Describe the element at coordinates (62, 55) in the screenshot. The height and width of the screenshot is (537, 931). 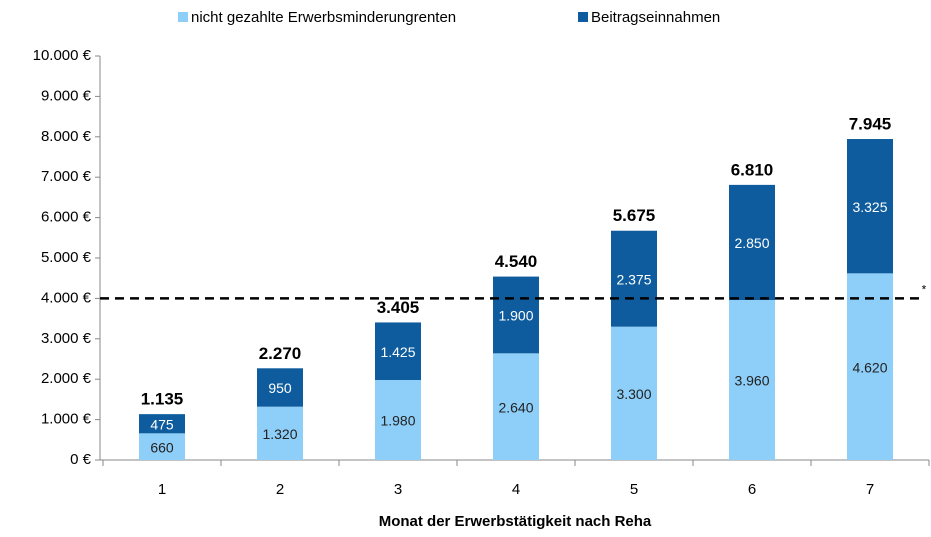
I see `y-tick-label: 10.000 €` at that location.